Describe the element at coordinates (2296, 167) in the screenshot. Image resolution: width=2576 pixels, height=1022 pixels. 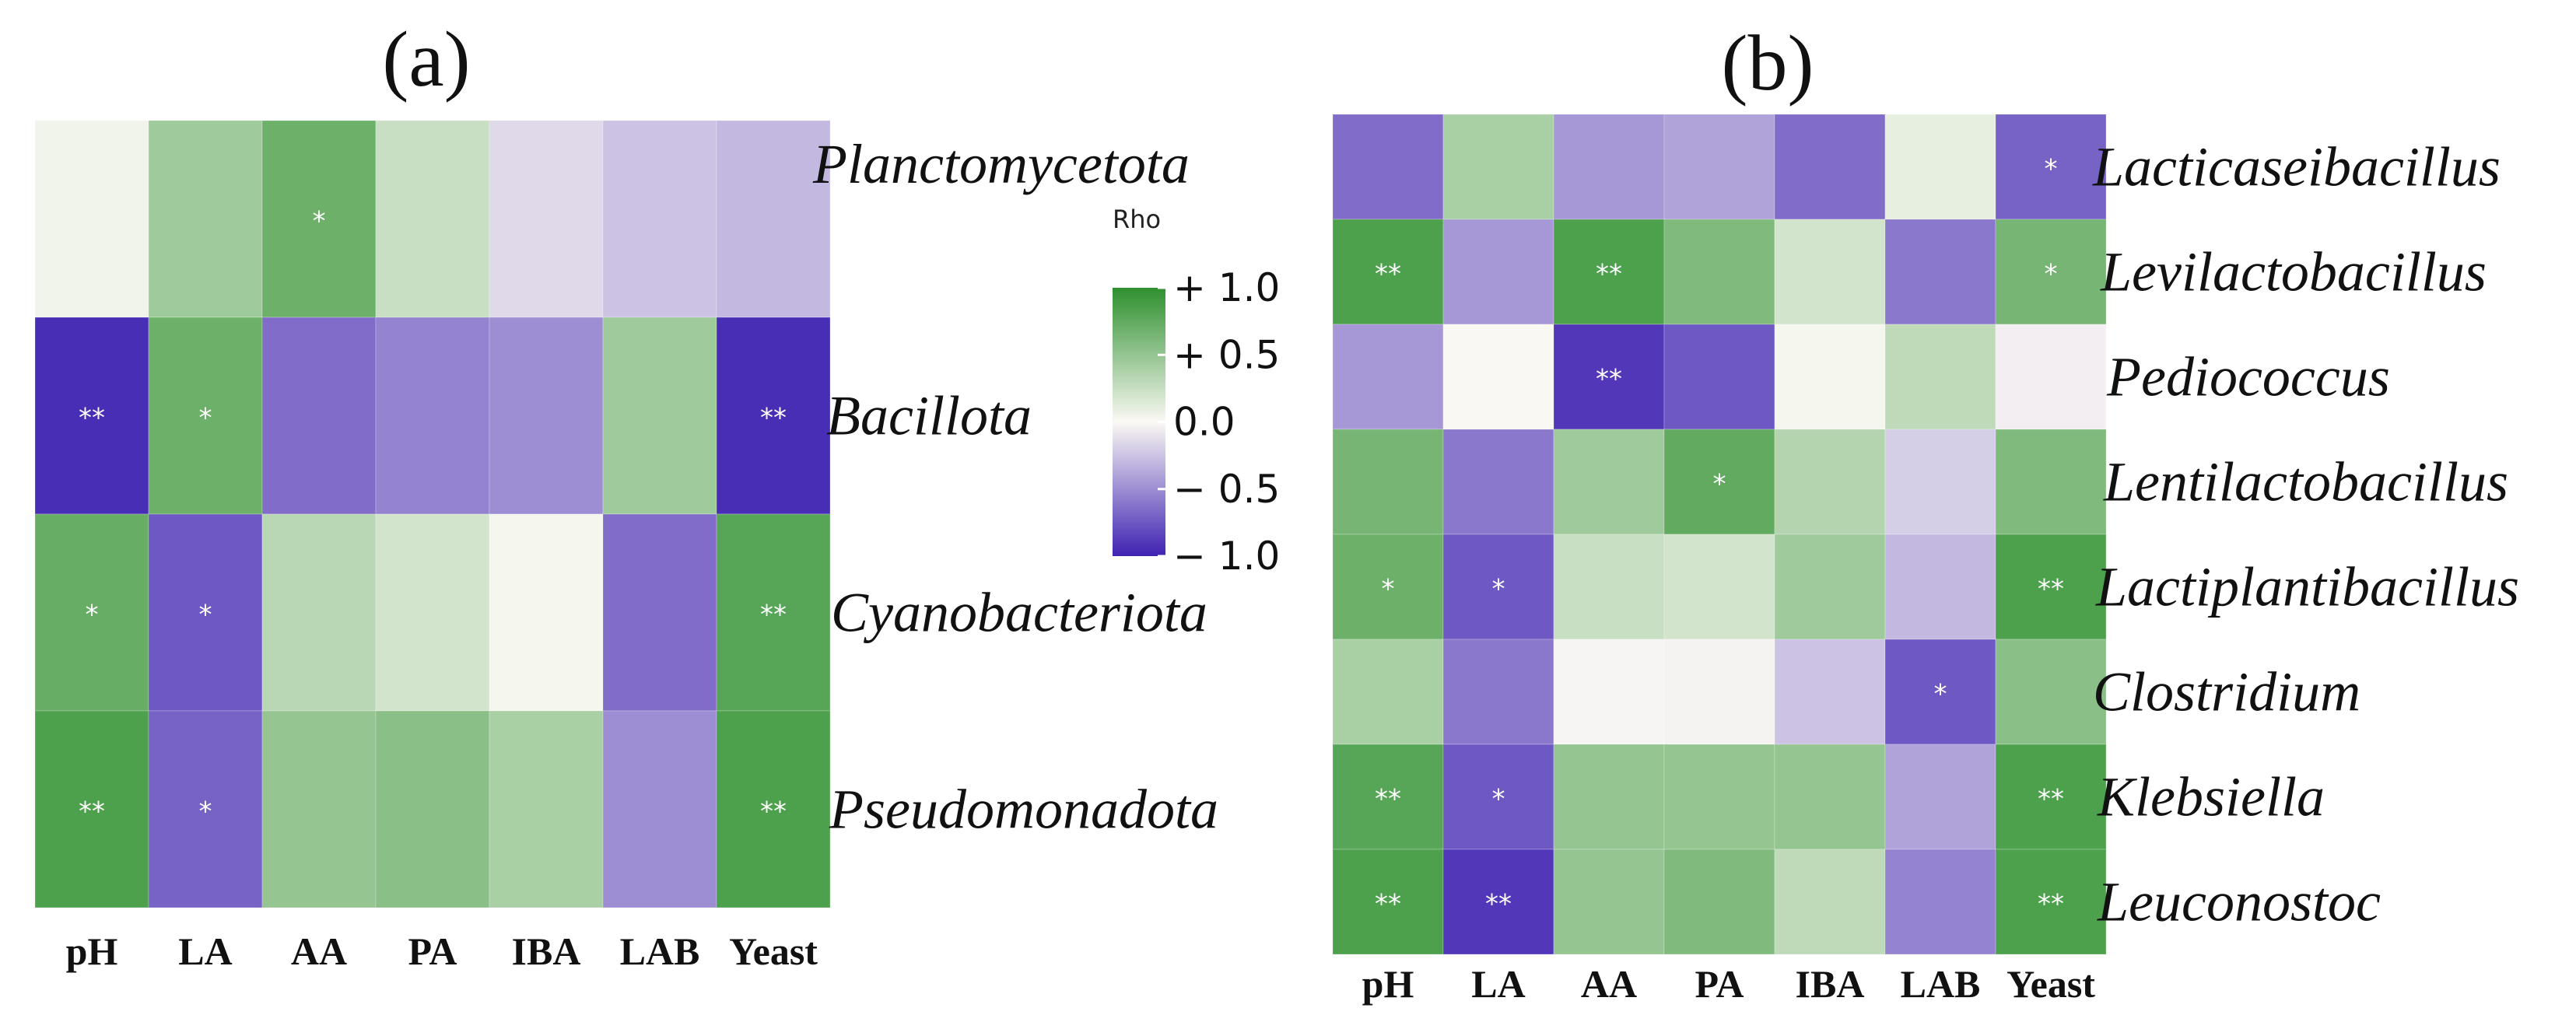
I see `row-label: Lacticaseibacillus` at that location.